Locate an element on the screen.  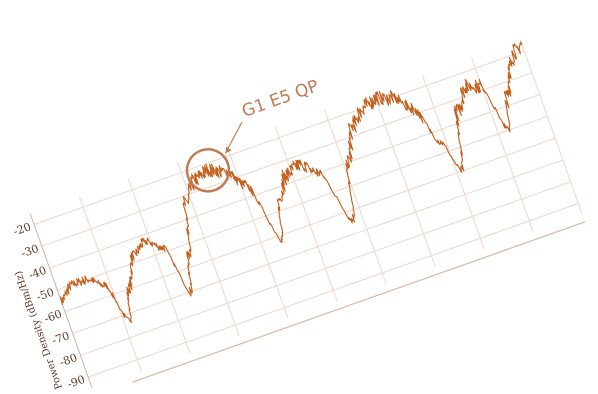
y-tick-label: -20 is located at coordinates (22, 229).